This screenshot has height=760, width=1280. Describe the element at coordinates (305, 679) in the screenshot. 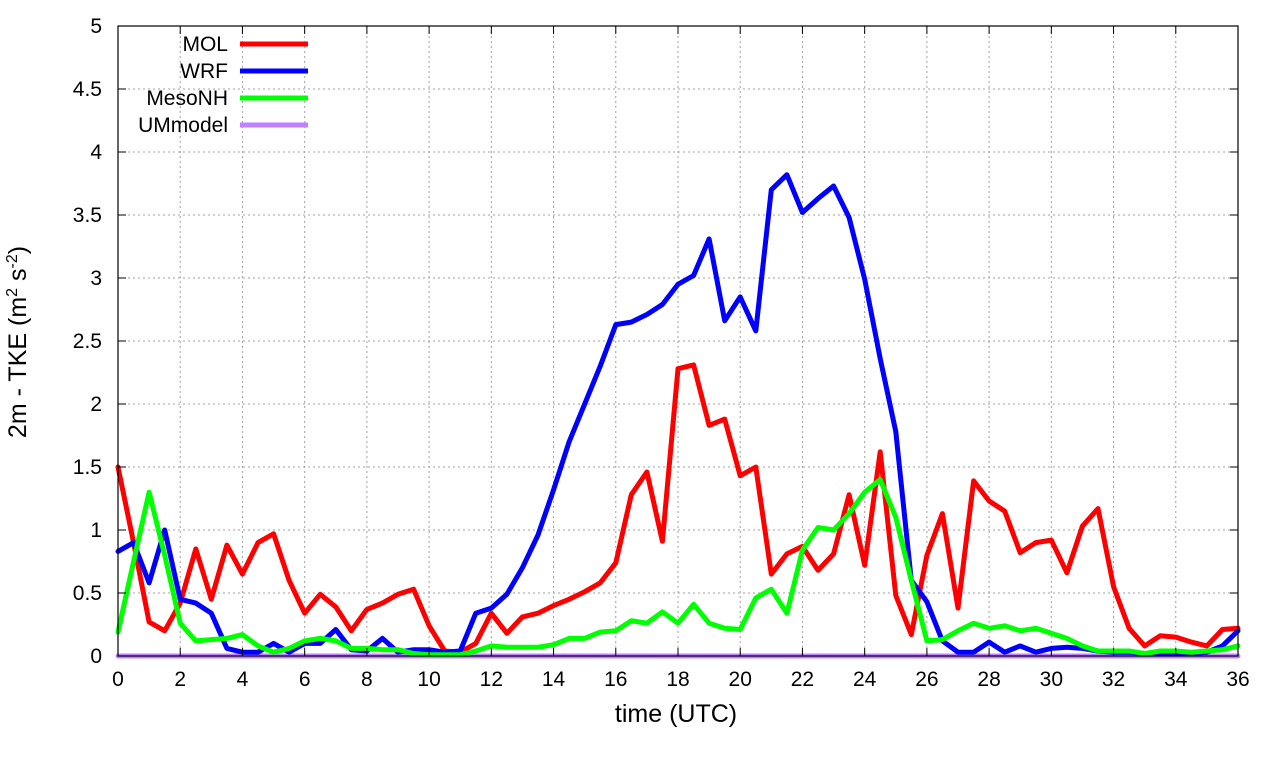

I see `x-tick-label: 6` at that location.